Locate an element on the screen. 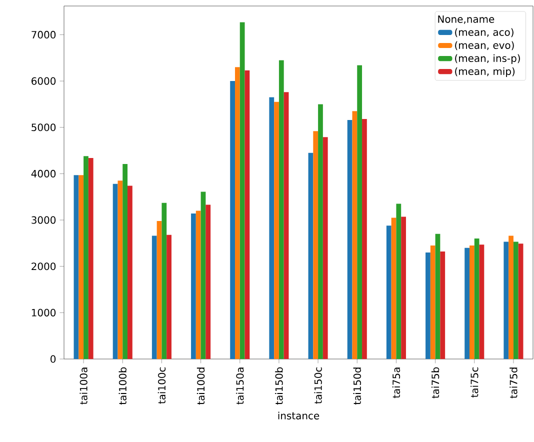  x-tick-label: tai100d is located at coordinates (200, 386).